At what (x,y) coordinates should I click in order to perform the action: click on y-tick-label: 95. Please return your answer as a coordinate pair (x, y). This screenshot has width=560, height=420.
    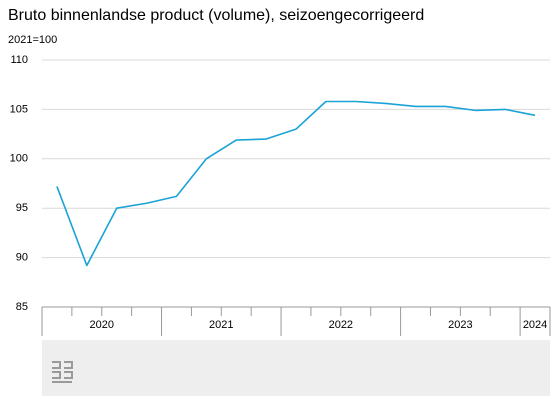
    Looking at the image, I should click on (22, 208).